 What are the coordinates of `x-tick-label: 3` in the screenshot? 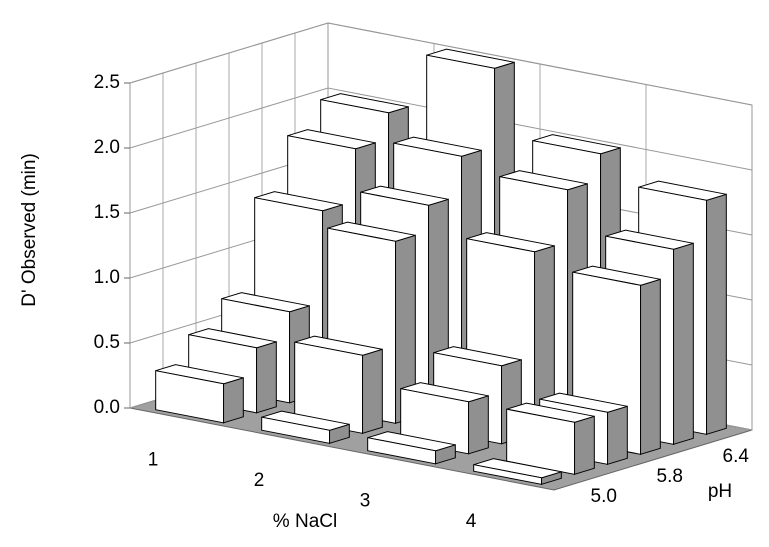 It's located at (365, 500).